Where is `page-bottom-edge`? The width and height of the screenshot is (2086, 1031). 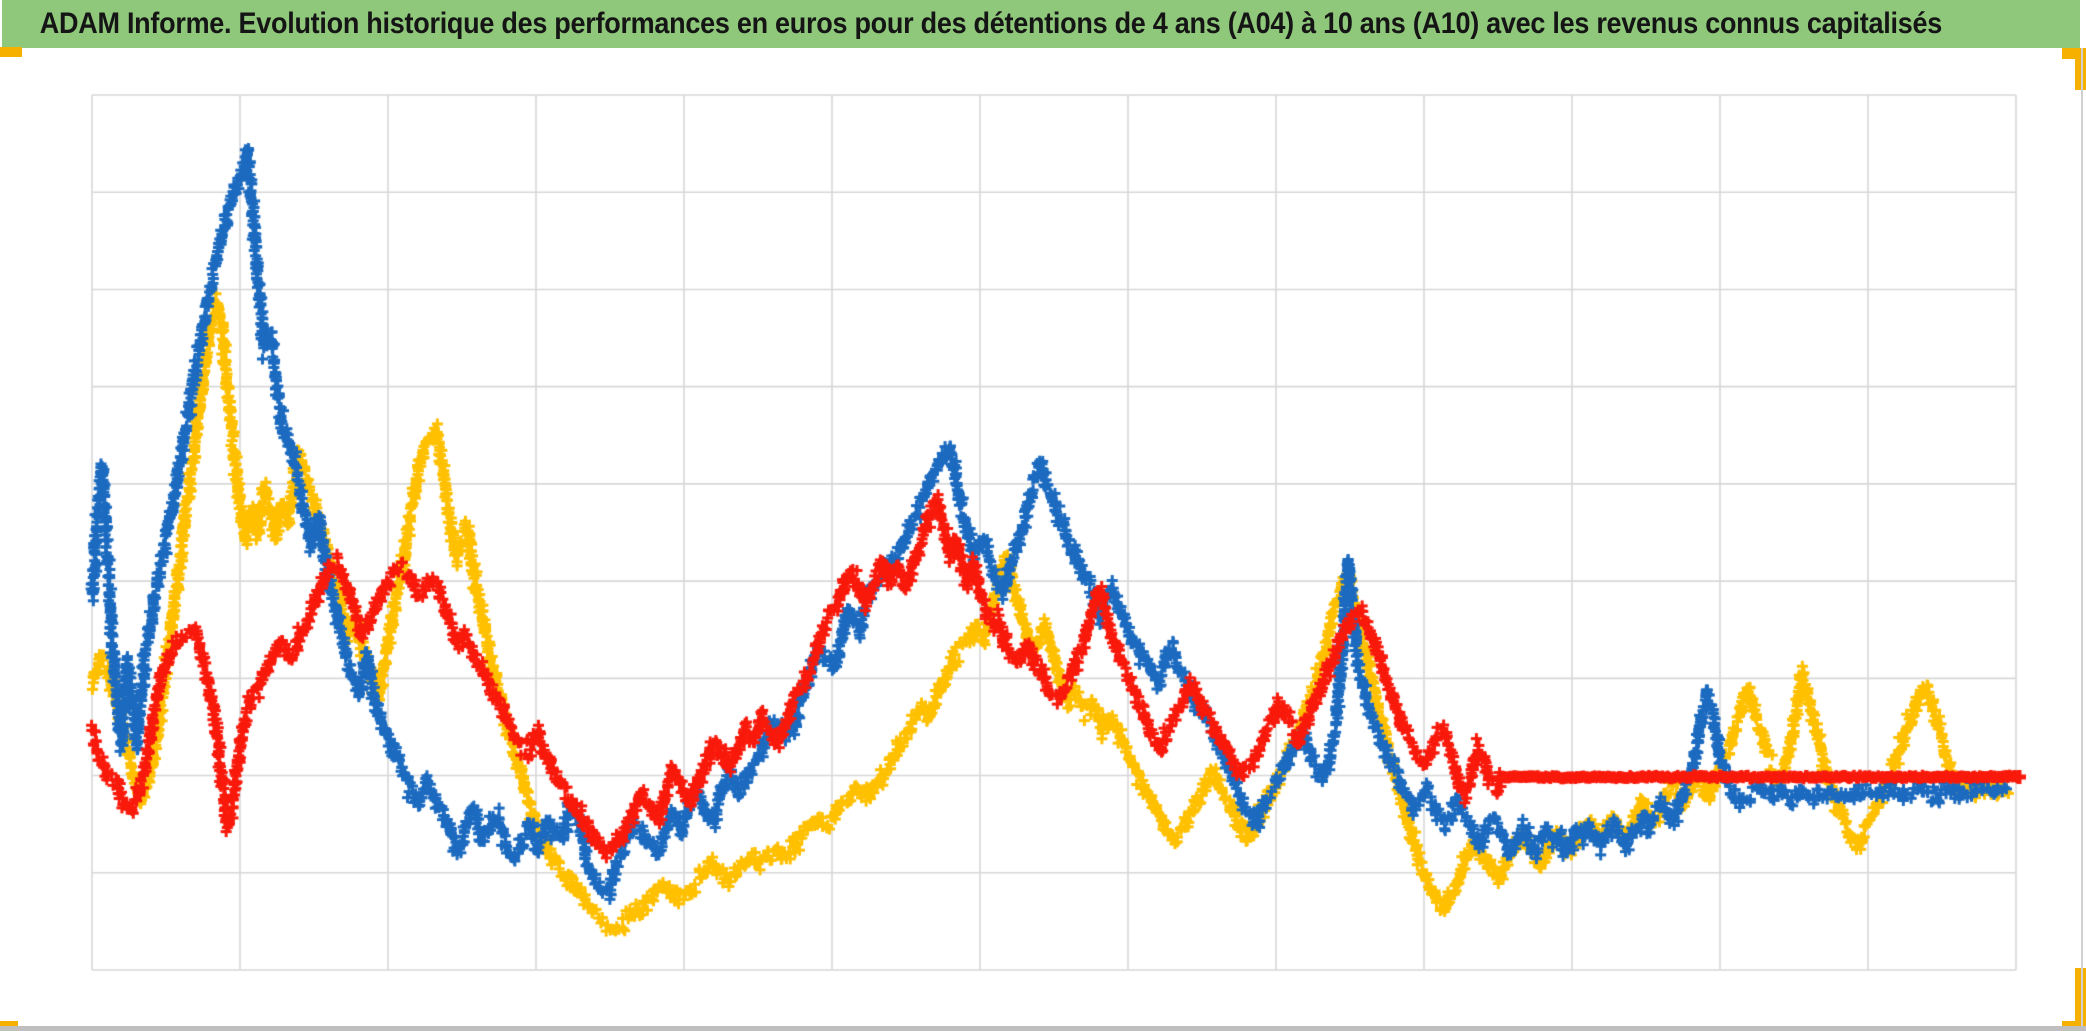 page-bottom-edge is located at coordinates (1043, 1028).